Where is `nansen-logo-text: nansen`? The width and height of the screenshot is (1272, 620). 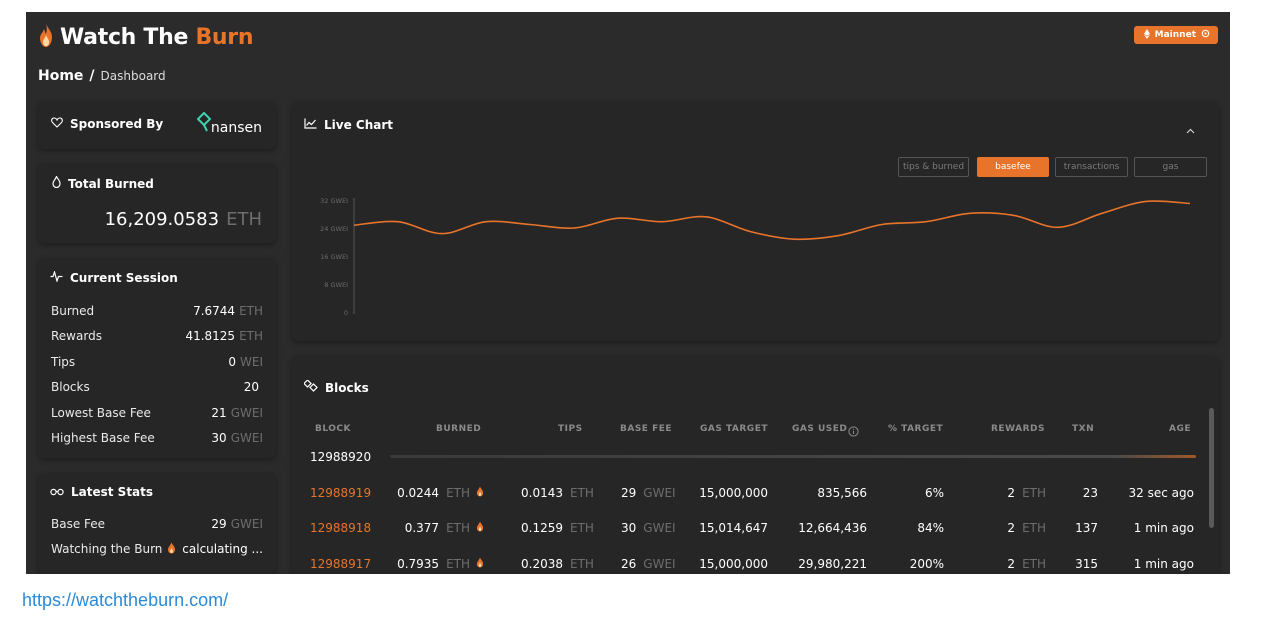 nansen-logo-text: nansen is located at coordinates (236, 128).